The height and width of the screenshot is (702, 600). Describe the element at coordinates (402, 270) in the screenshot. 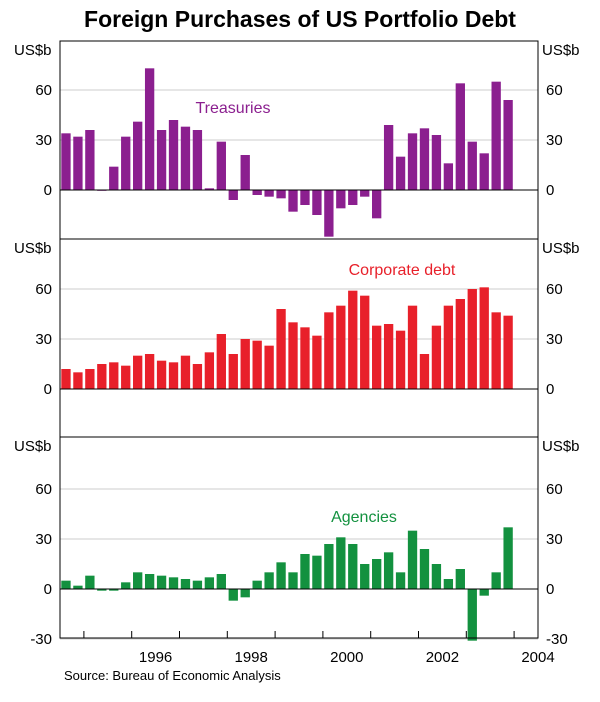

I see `series-label-corporate-debt: Corporate debt` at that location.